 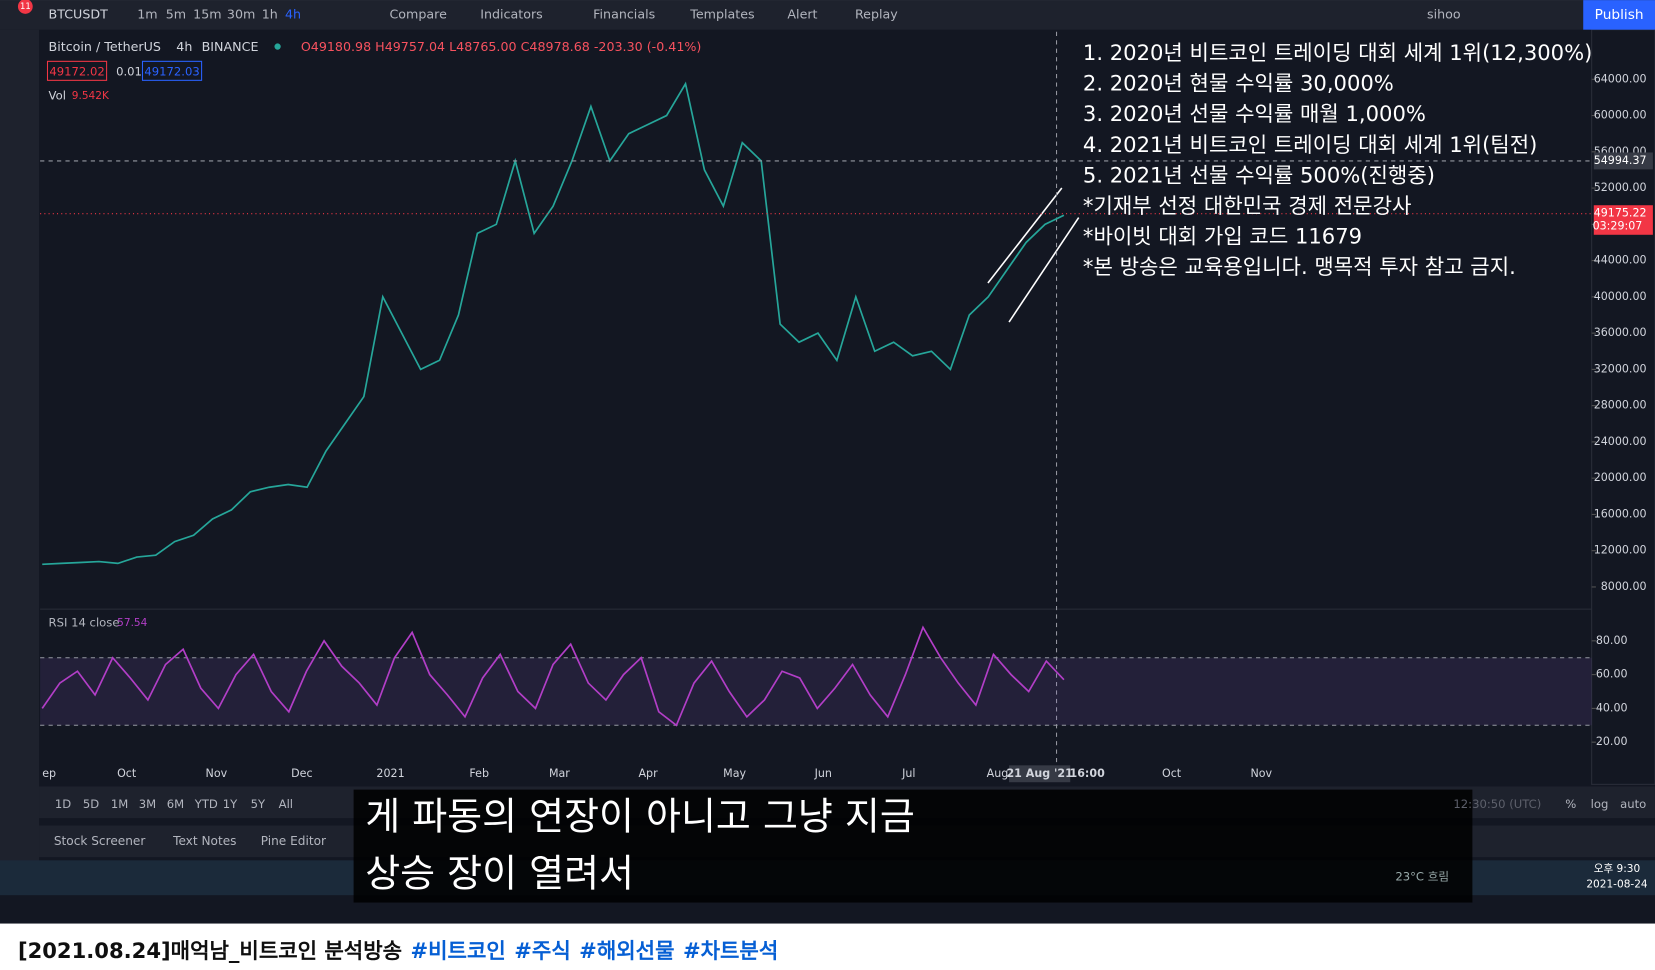 What do you see at coordinates (1612, 707) in the screenshot?
I see `rsi-tick-label: 40.00` at bounding box center [1612, 707].